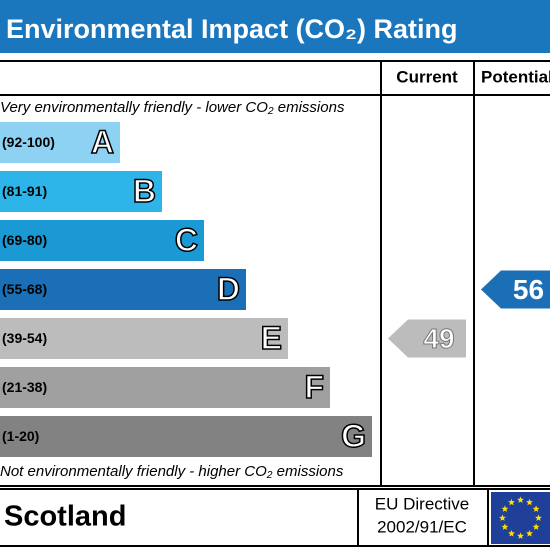  I want to click on potential-arrow, so click(515, 289).